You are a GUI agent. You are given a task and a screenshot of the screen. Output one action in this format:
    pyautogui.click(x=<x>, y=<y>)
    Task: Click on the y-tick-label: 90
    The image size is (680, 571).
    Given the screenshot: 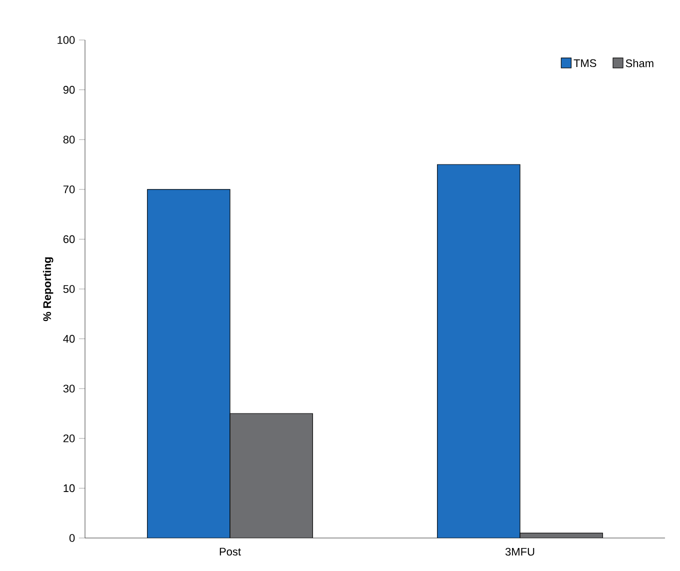 What is the action you would take?
    pyautogui.click(x=69, y=90)
    